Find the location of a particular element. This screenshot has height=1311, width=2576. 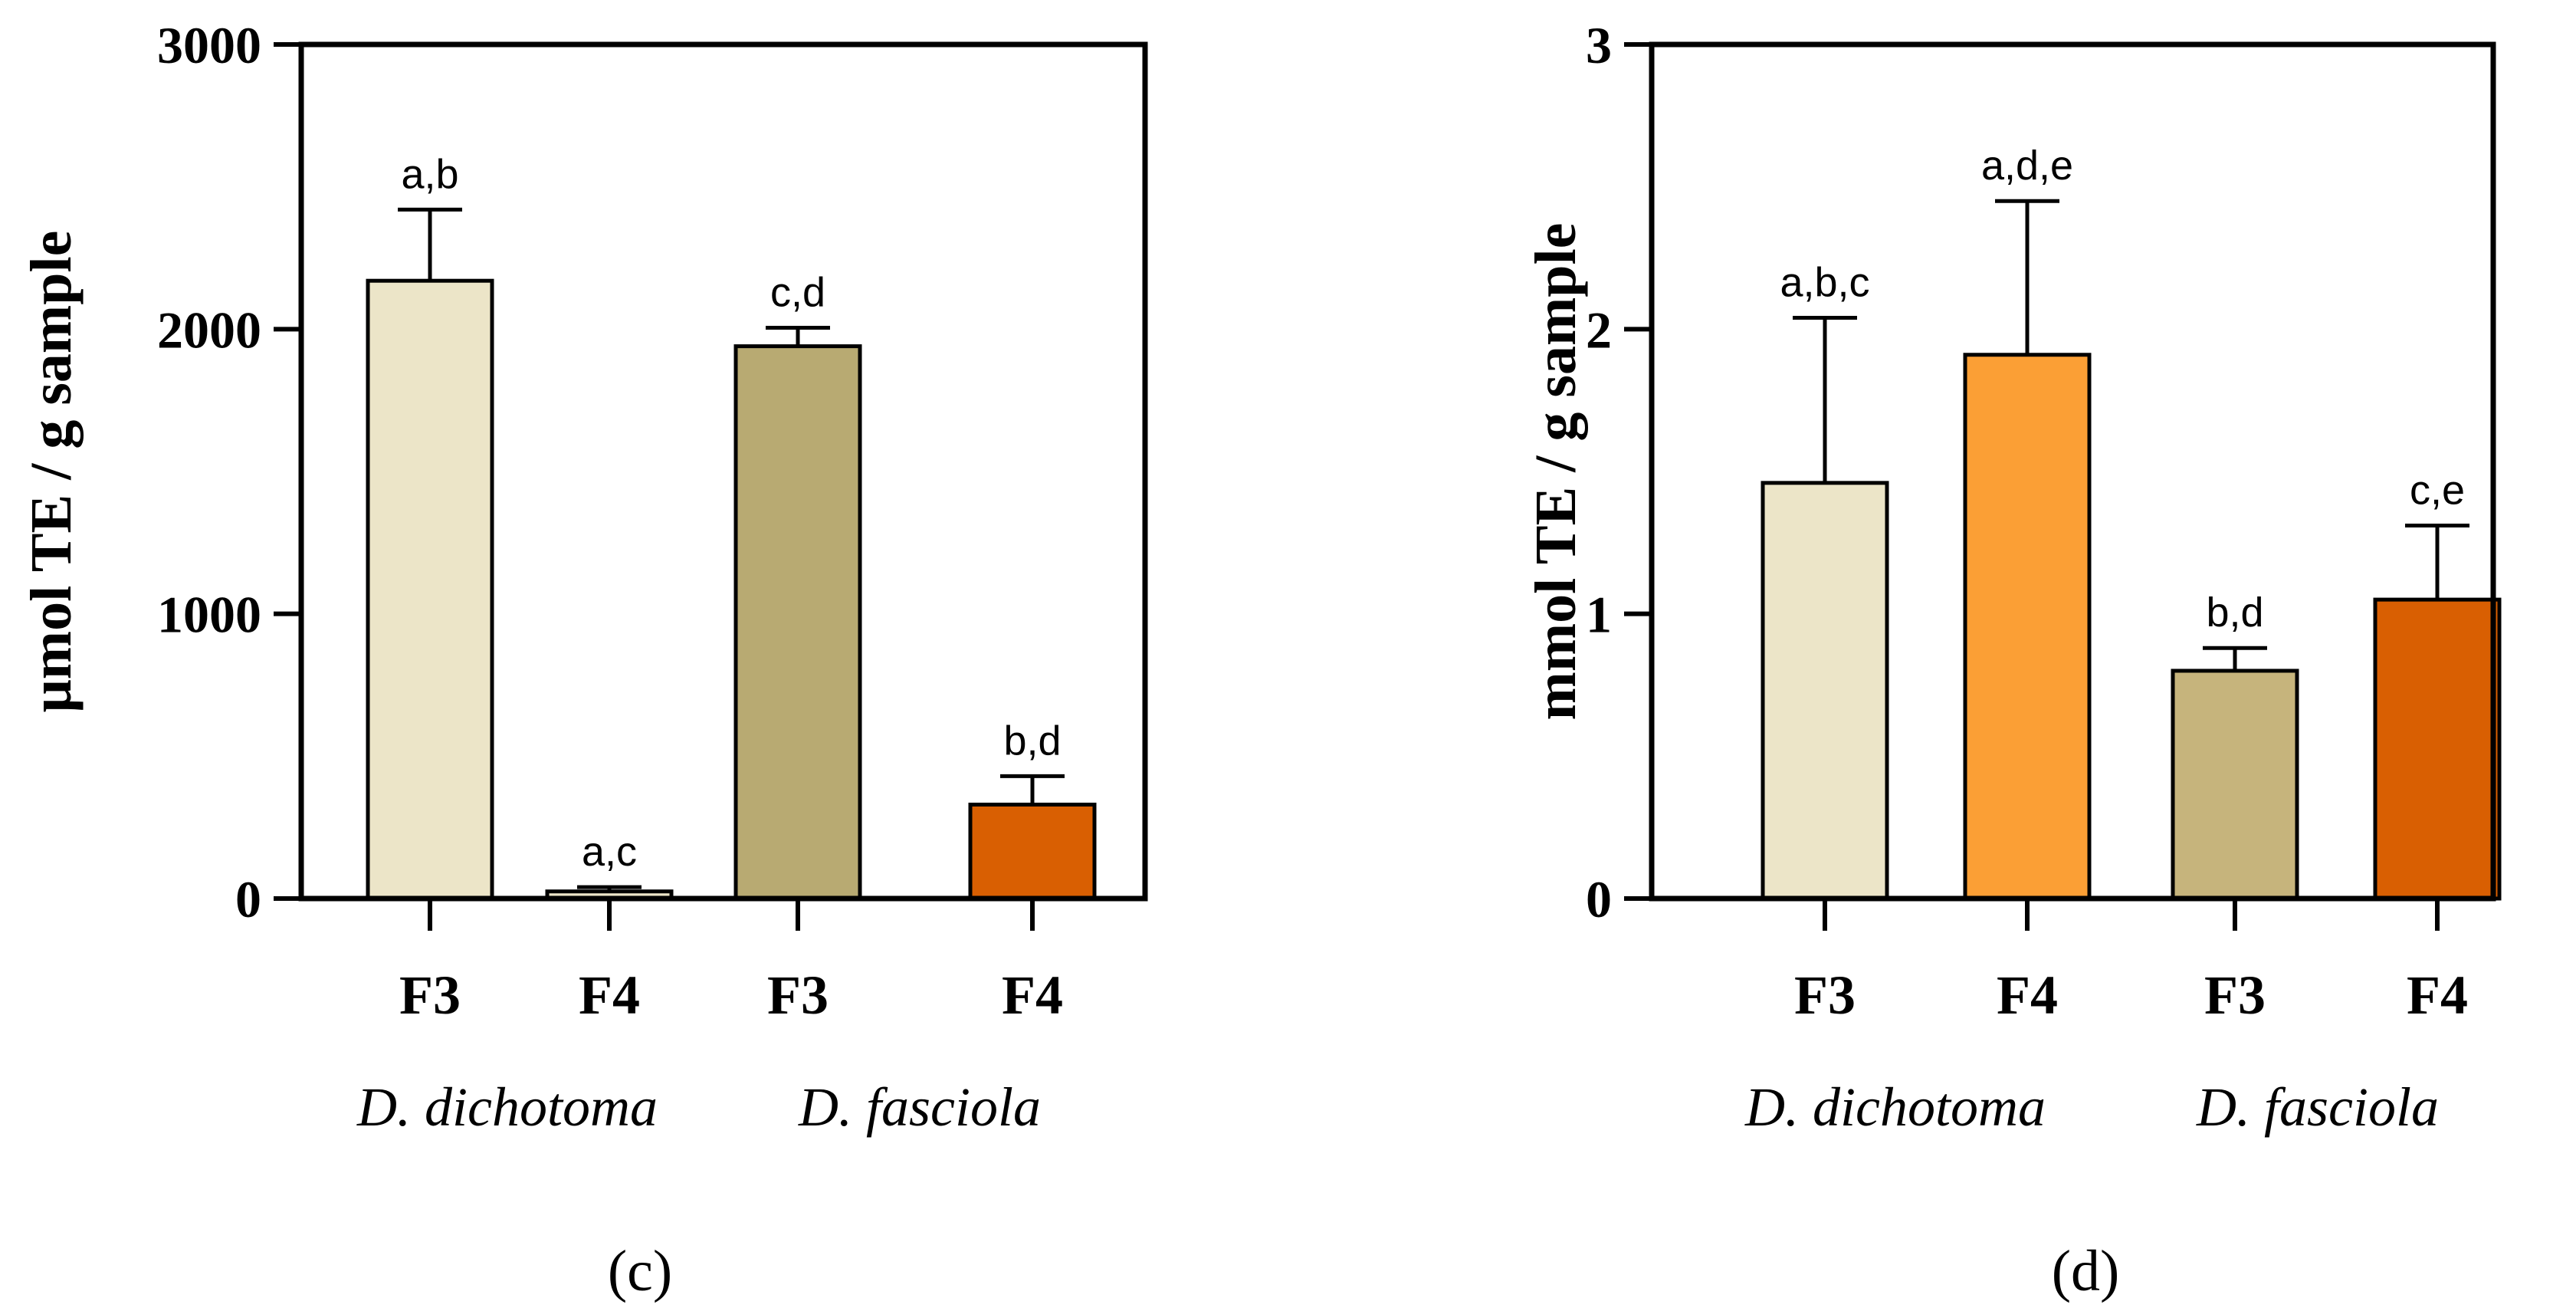

y-axis-label: mmol TE / g sample is located at coordinates (1556, 472).